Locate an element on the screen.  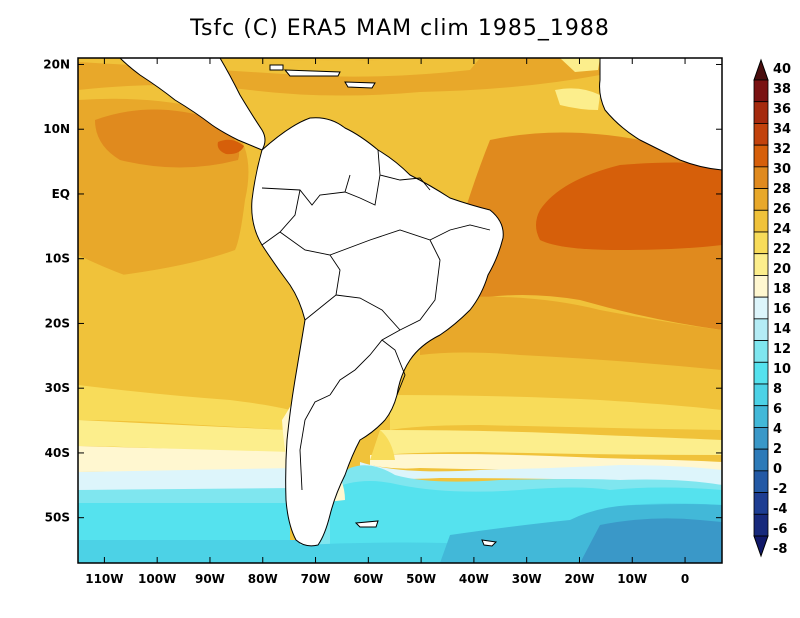
colorbar-label: 32 is located at coordinates (782, 149).